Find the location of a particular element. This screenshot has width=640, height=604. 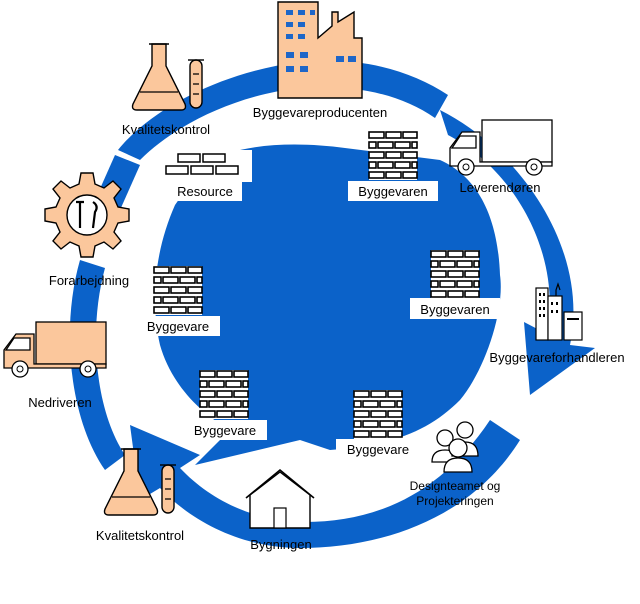

product-bottom-right-brick-icon is located at coordinates (378, 414).